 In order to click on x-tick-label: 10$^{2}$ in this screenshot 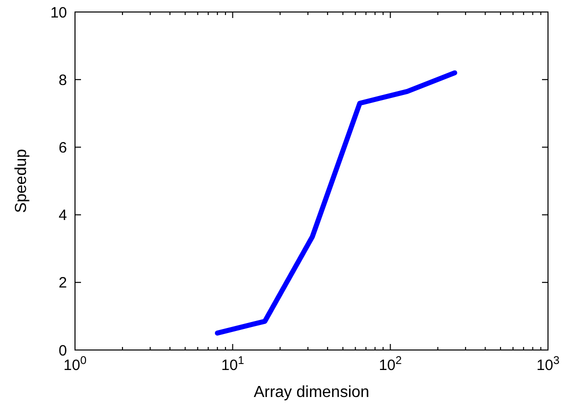, I will do `click(390, 364)`.